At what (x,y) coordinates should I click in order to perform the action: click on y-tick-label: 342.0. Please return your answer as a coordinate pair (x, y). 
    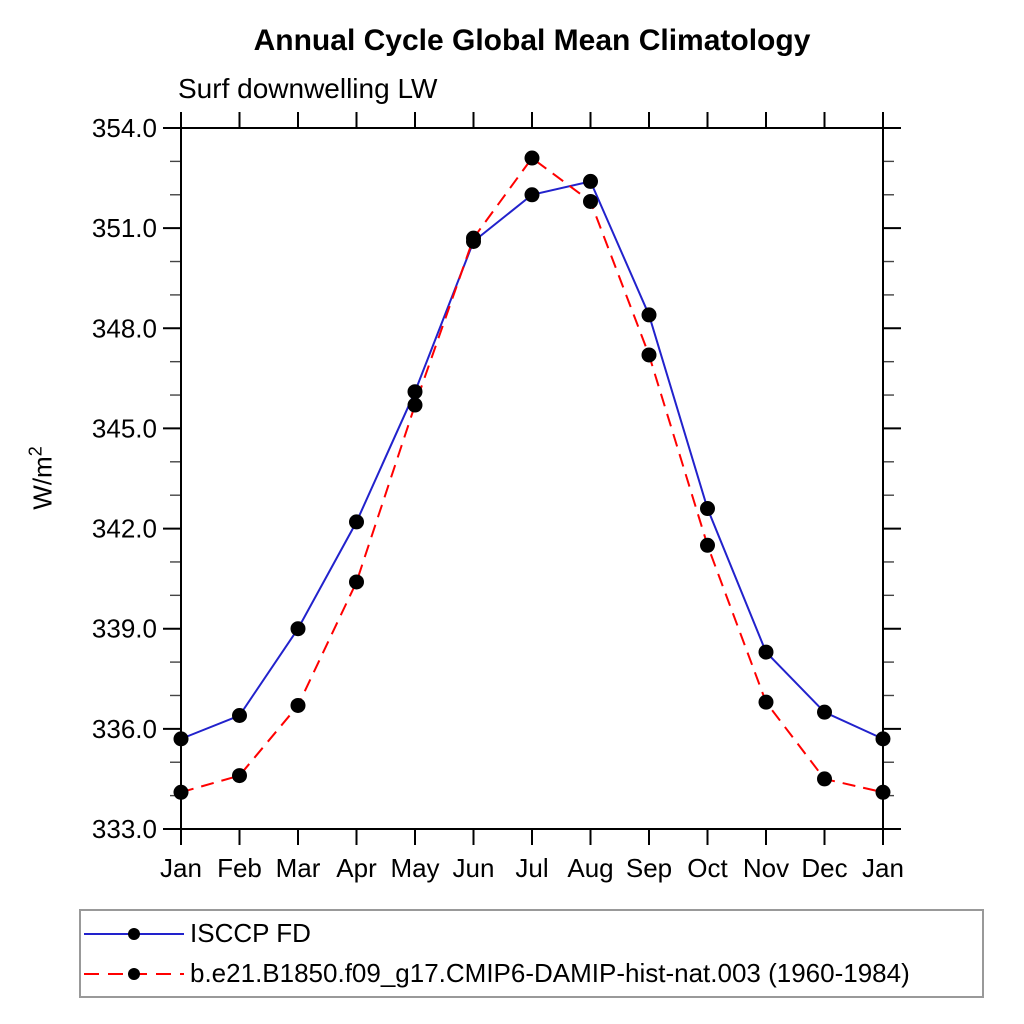
    Looking at the image, I should click on (124, 529).